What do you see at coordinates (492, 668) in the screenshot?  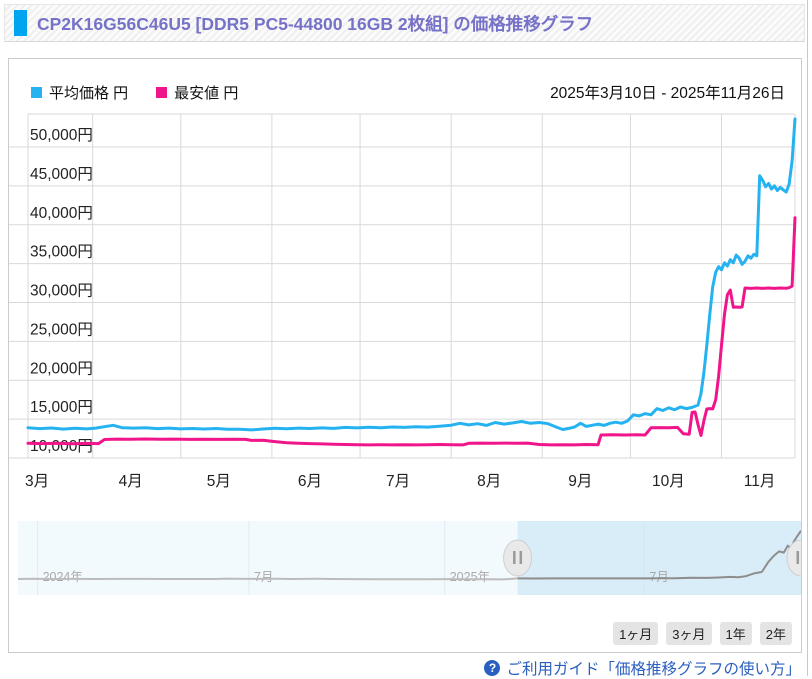 I see `question-mark-icon: ?` at bounding box center [492, 668].